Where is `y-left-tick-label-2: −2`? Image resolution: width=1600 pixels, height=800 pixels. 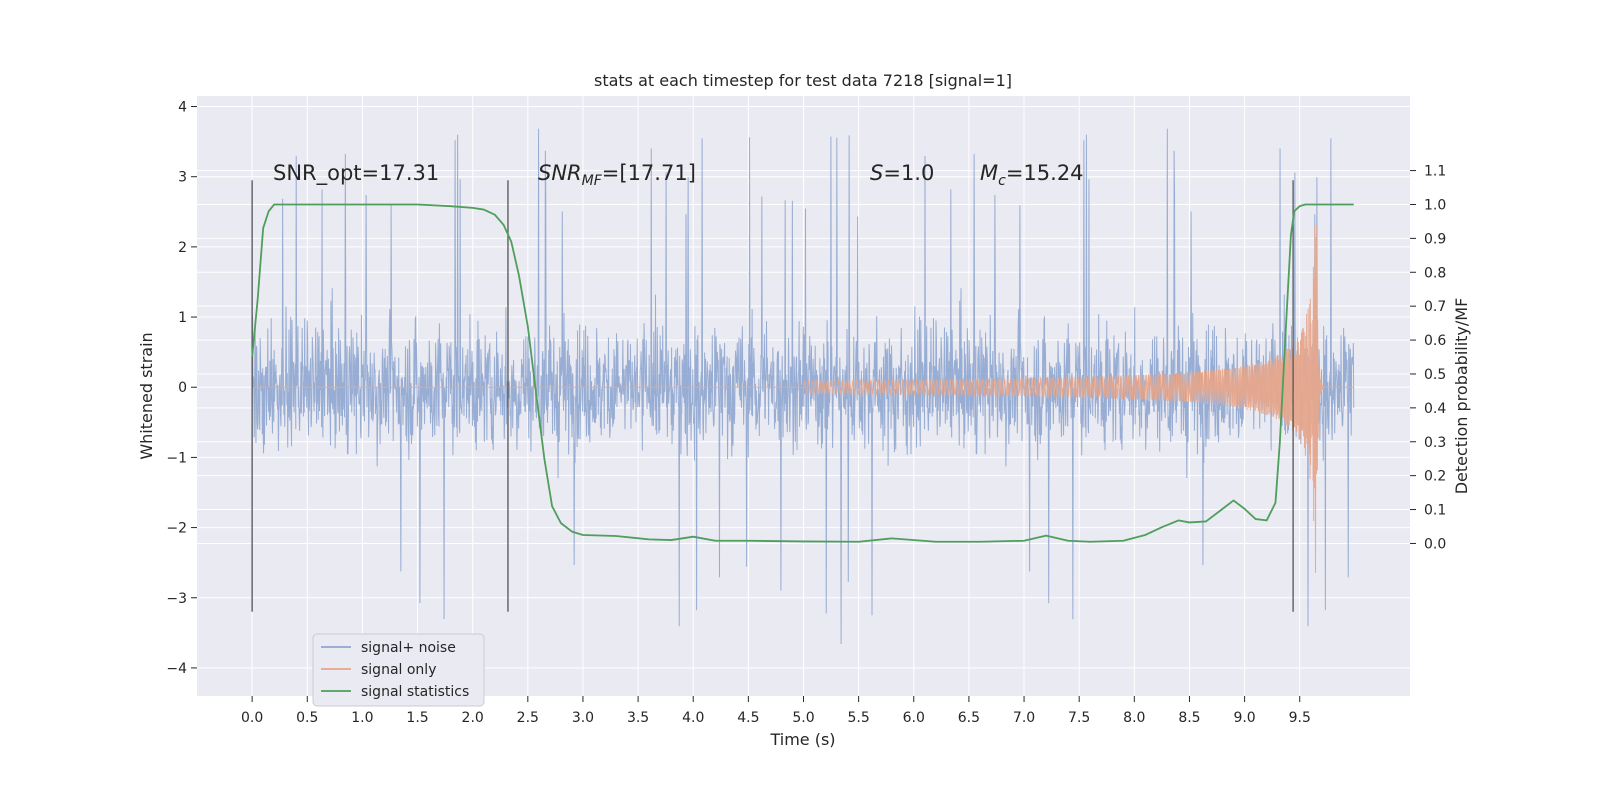
y-left-tick-label-2: −2 is located at coordinates (176, 529).